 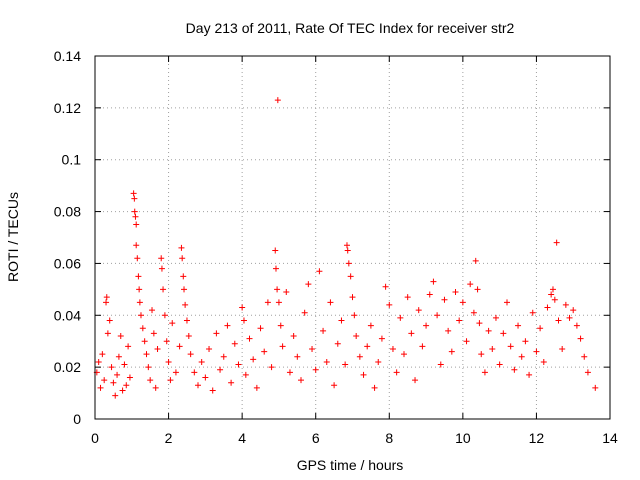 I want to click on y-tick-label: 0, so click(x=77, y=419).